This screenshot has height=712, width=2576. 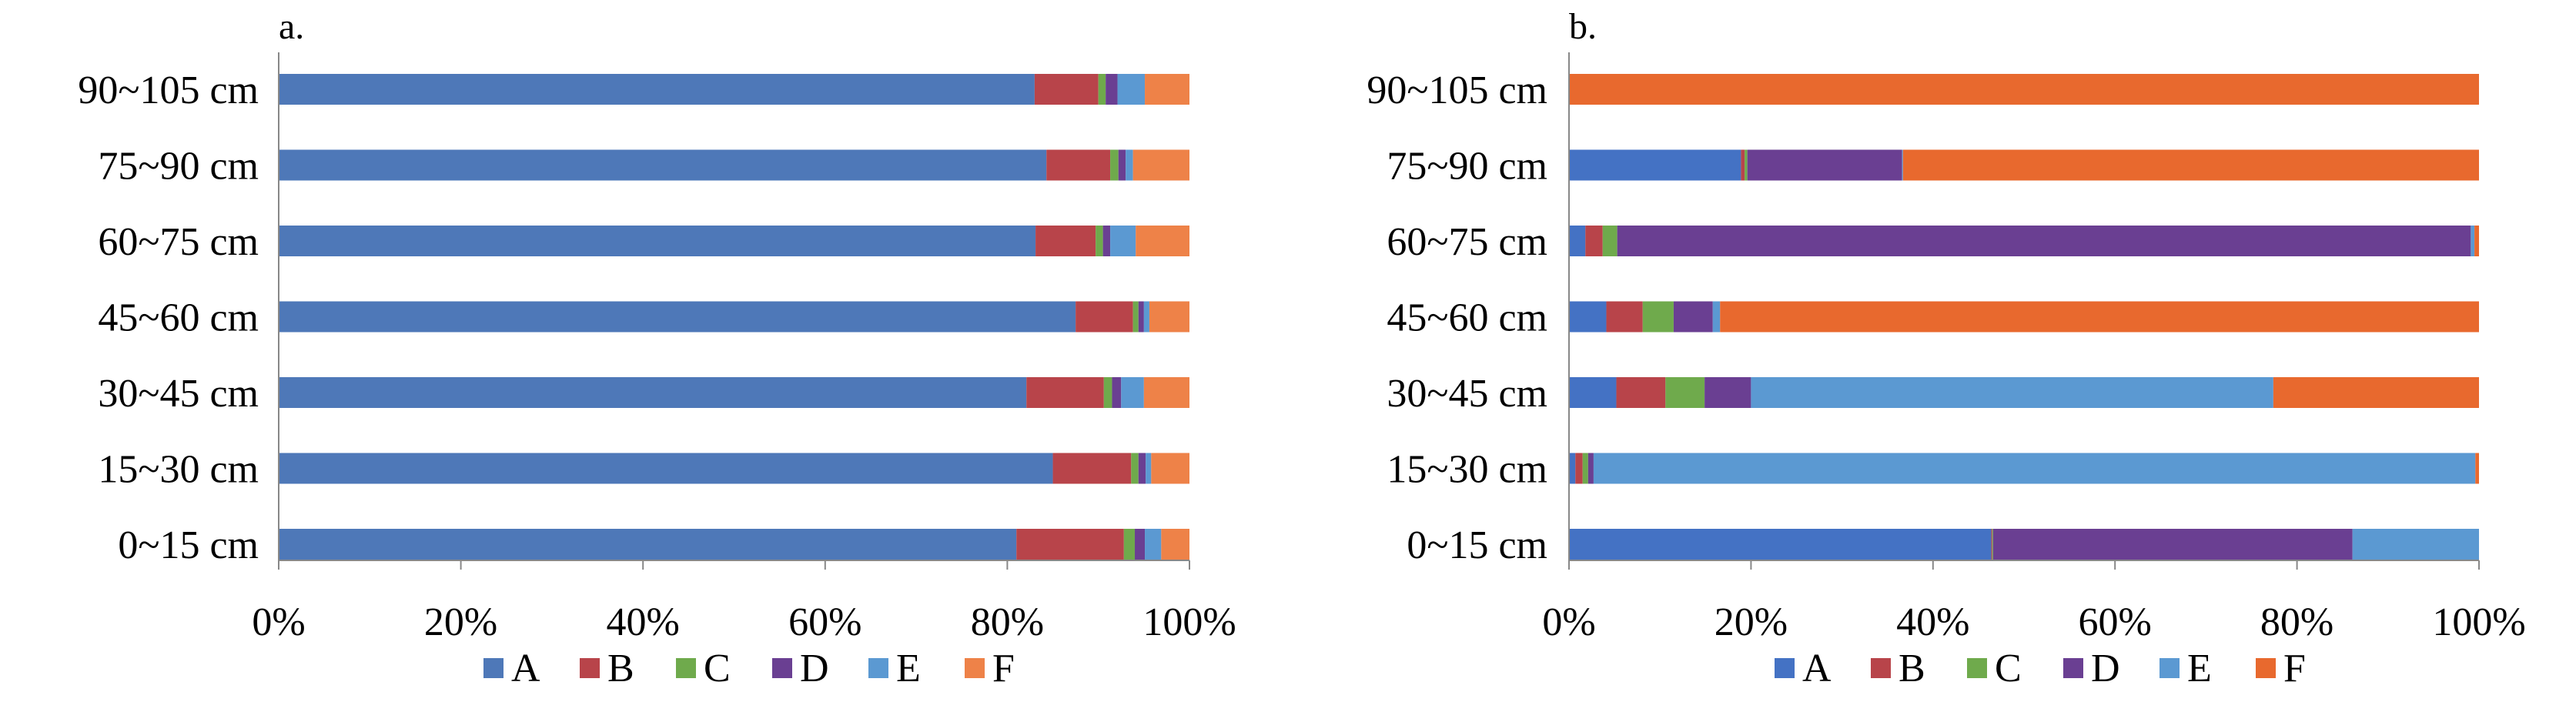 I want to click on category-label: 15~30 cm, so click(x=179, y=470).